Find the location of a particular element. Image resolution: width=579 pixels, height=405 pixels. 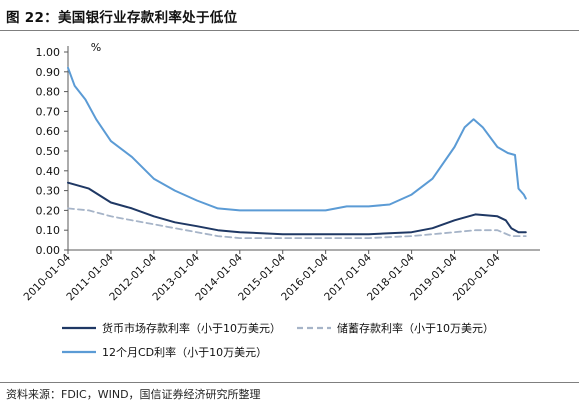

y-tick-label: 0.10 is located at coordinates (48, 230).